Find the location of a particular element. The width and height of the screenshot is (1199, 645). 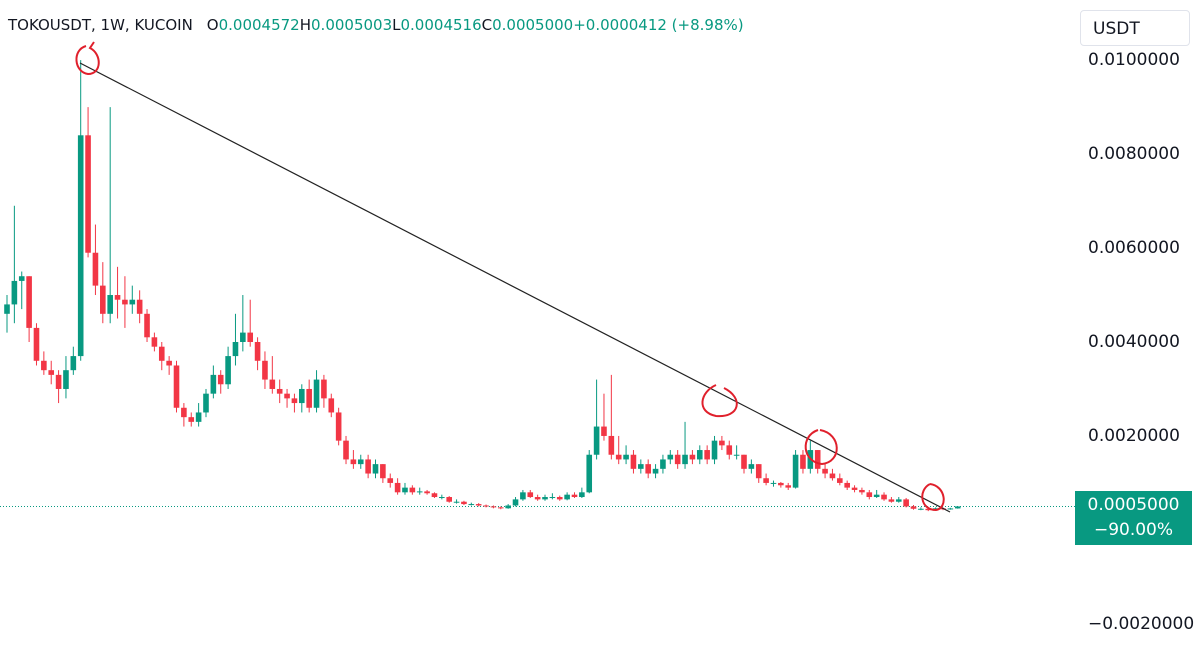

legend-change: +0.0000412 (+8.98%) is located at coordinates (658, 25).